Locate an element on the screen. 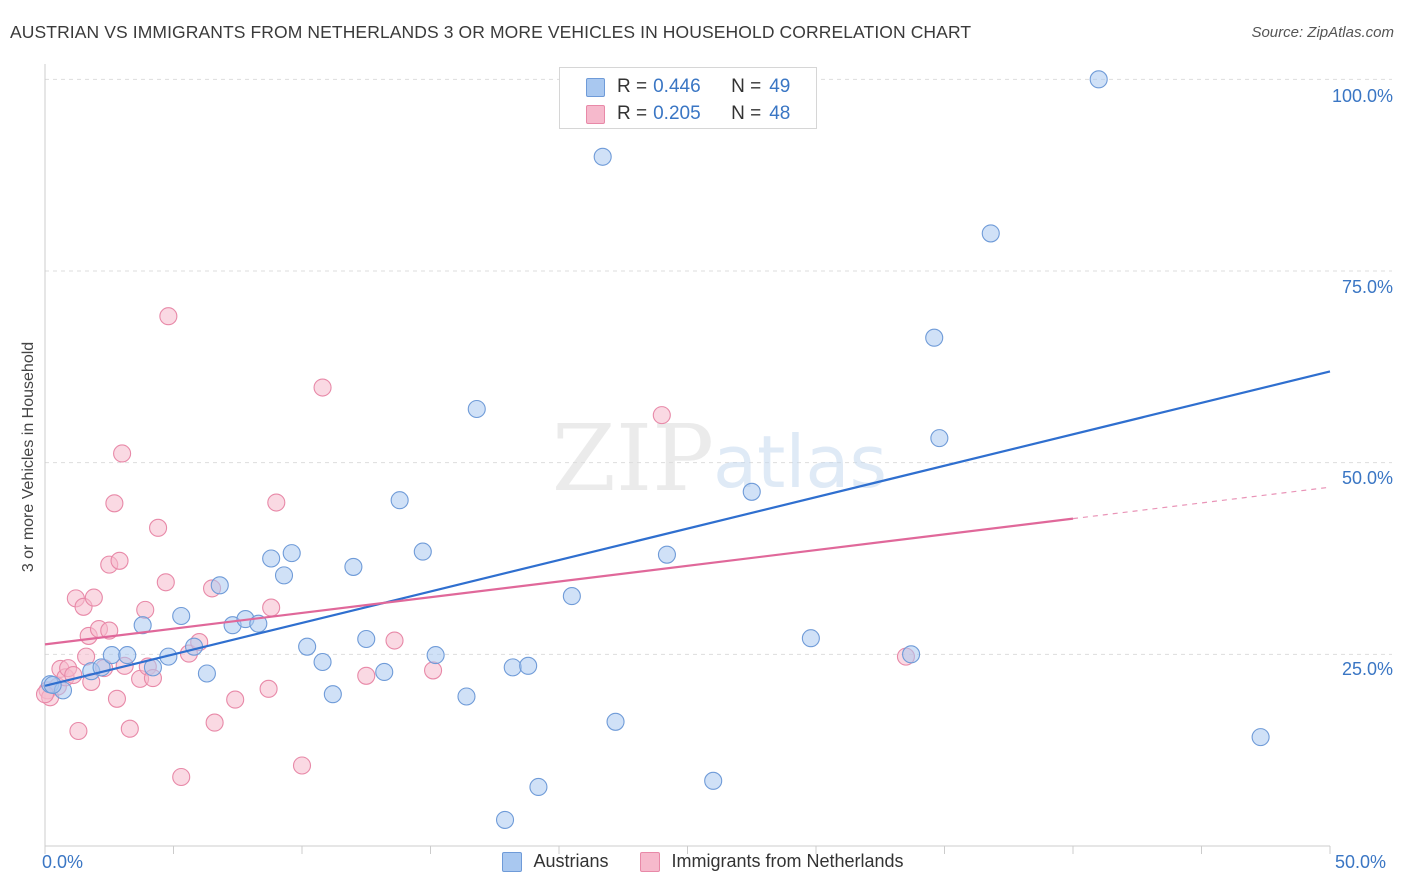  legend-row-austrians: R = 0.446 N = 49 is located at coordinates (688, 87).